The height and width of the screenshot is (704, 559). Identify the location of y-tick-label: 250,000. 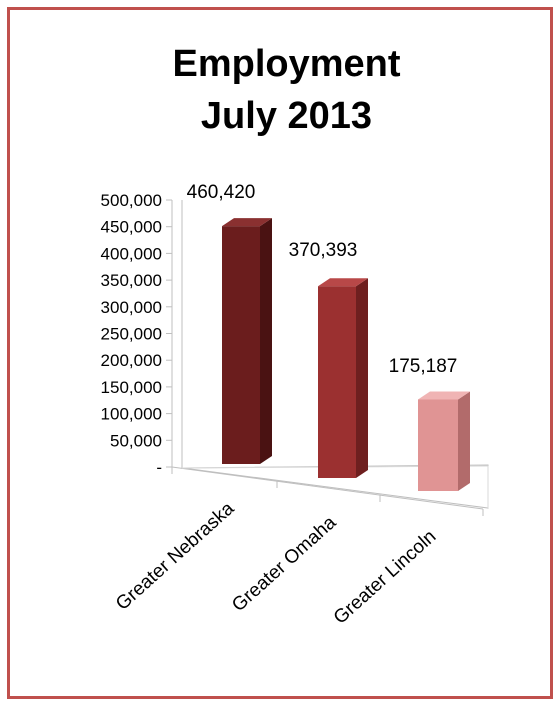
(131, 334).